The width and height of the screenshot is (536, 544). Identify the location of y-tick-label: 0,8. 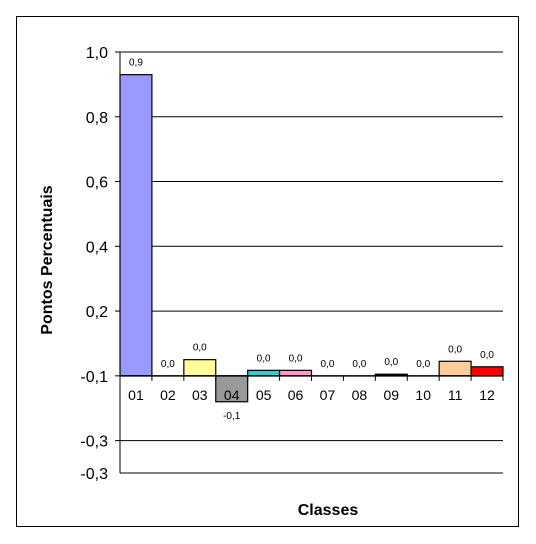
(97, 118).